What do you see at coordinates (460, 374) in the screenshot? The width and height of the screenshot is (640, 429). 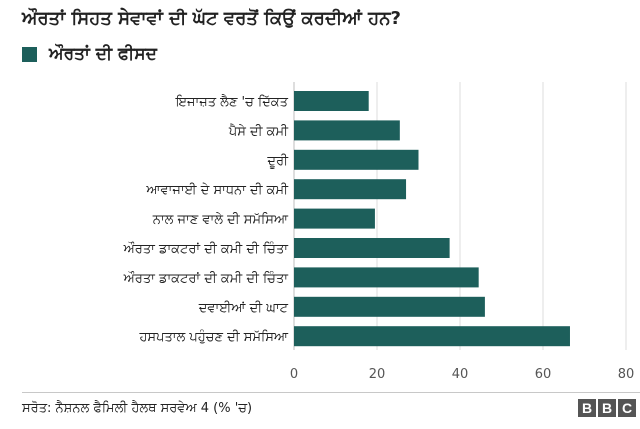 I see `x-tick-label: 40` at bounding box center [460, 374].